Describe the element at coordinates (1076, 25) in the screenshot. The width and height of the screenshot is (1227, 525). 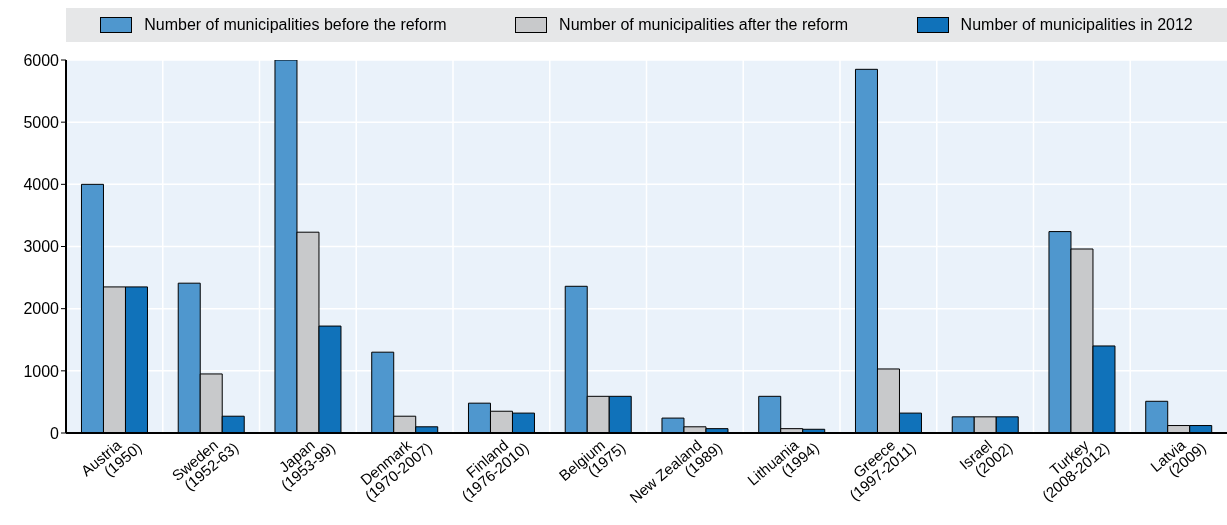
I see `legend-label: Number of municipalities in 2012` at that location.